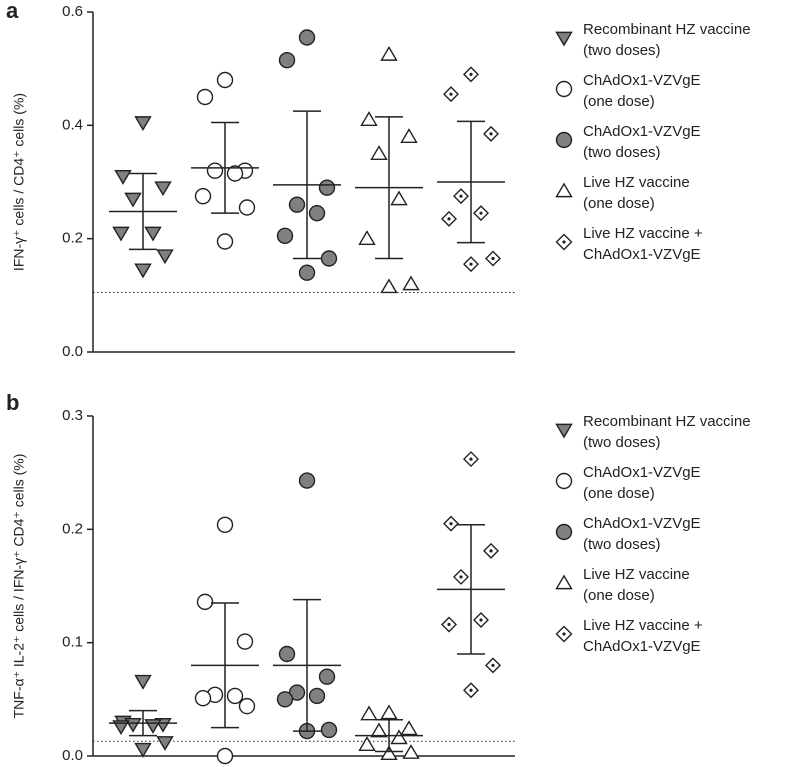 The width and height of the screenshot is (800, 767). What do you see at coordinates (72, 11) in the screenshot?
I see `y-tick-label: 0.6` at bounding box center [72, 11].